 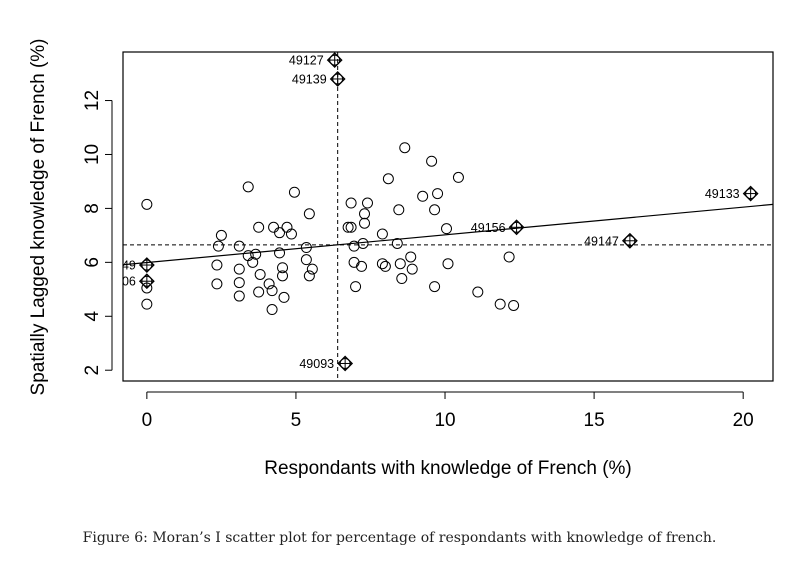 What do you see at coordinates (743, 420) in the screenshot?
I see `x-tick-label: 20` at bounding box center [743, 420].